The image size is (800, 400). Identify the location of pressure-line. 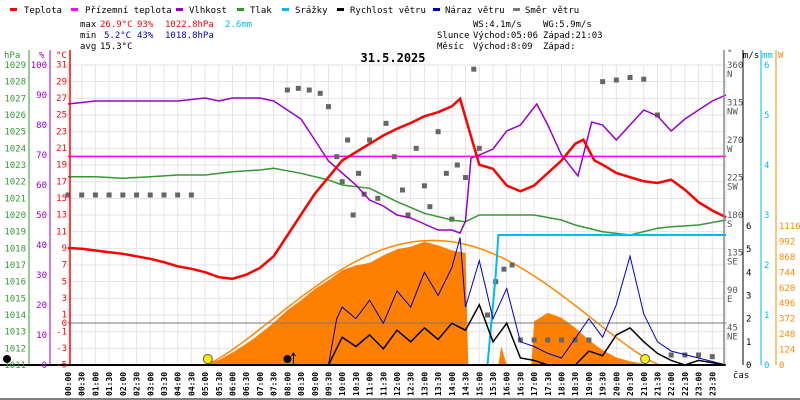
(397, 201).